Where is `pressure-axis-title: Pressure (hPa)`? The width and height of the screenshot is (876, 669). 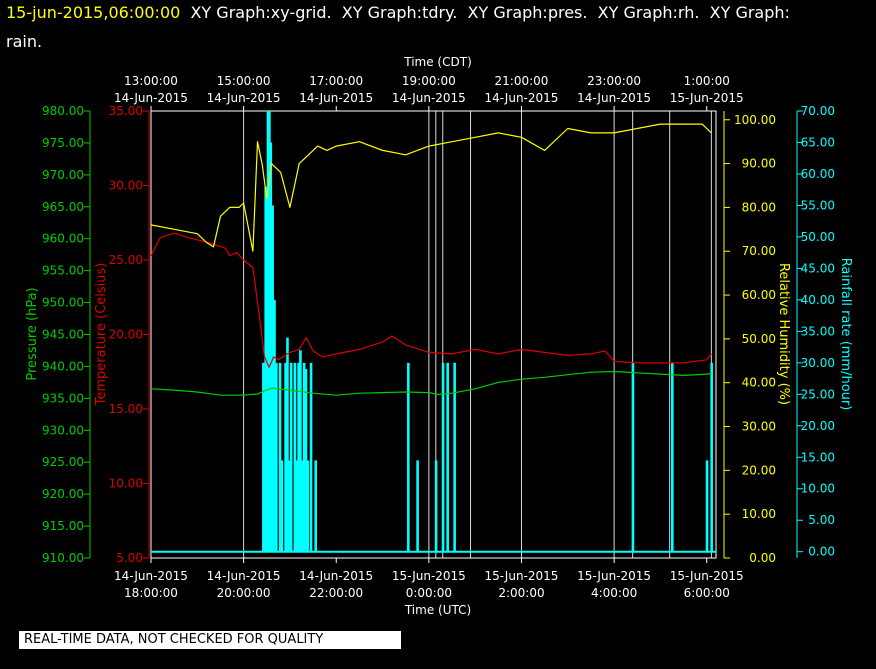
pressure-axis-title: Pressure (hPa) is located at coordinates (32, 333).